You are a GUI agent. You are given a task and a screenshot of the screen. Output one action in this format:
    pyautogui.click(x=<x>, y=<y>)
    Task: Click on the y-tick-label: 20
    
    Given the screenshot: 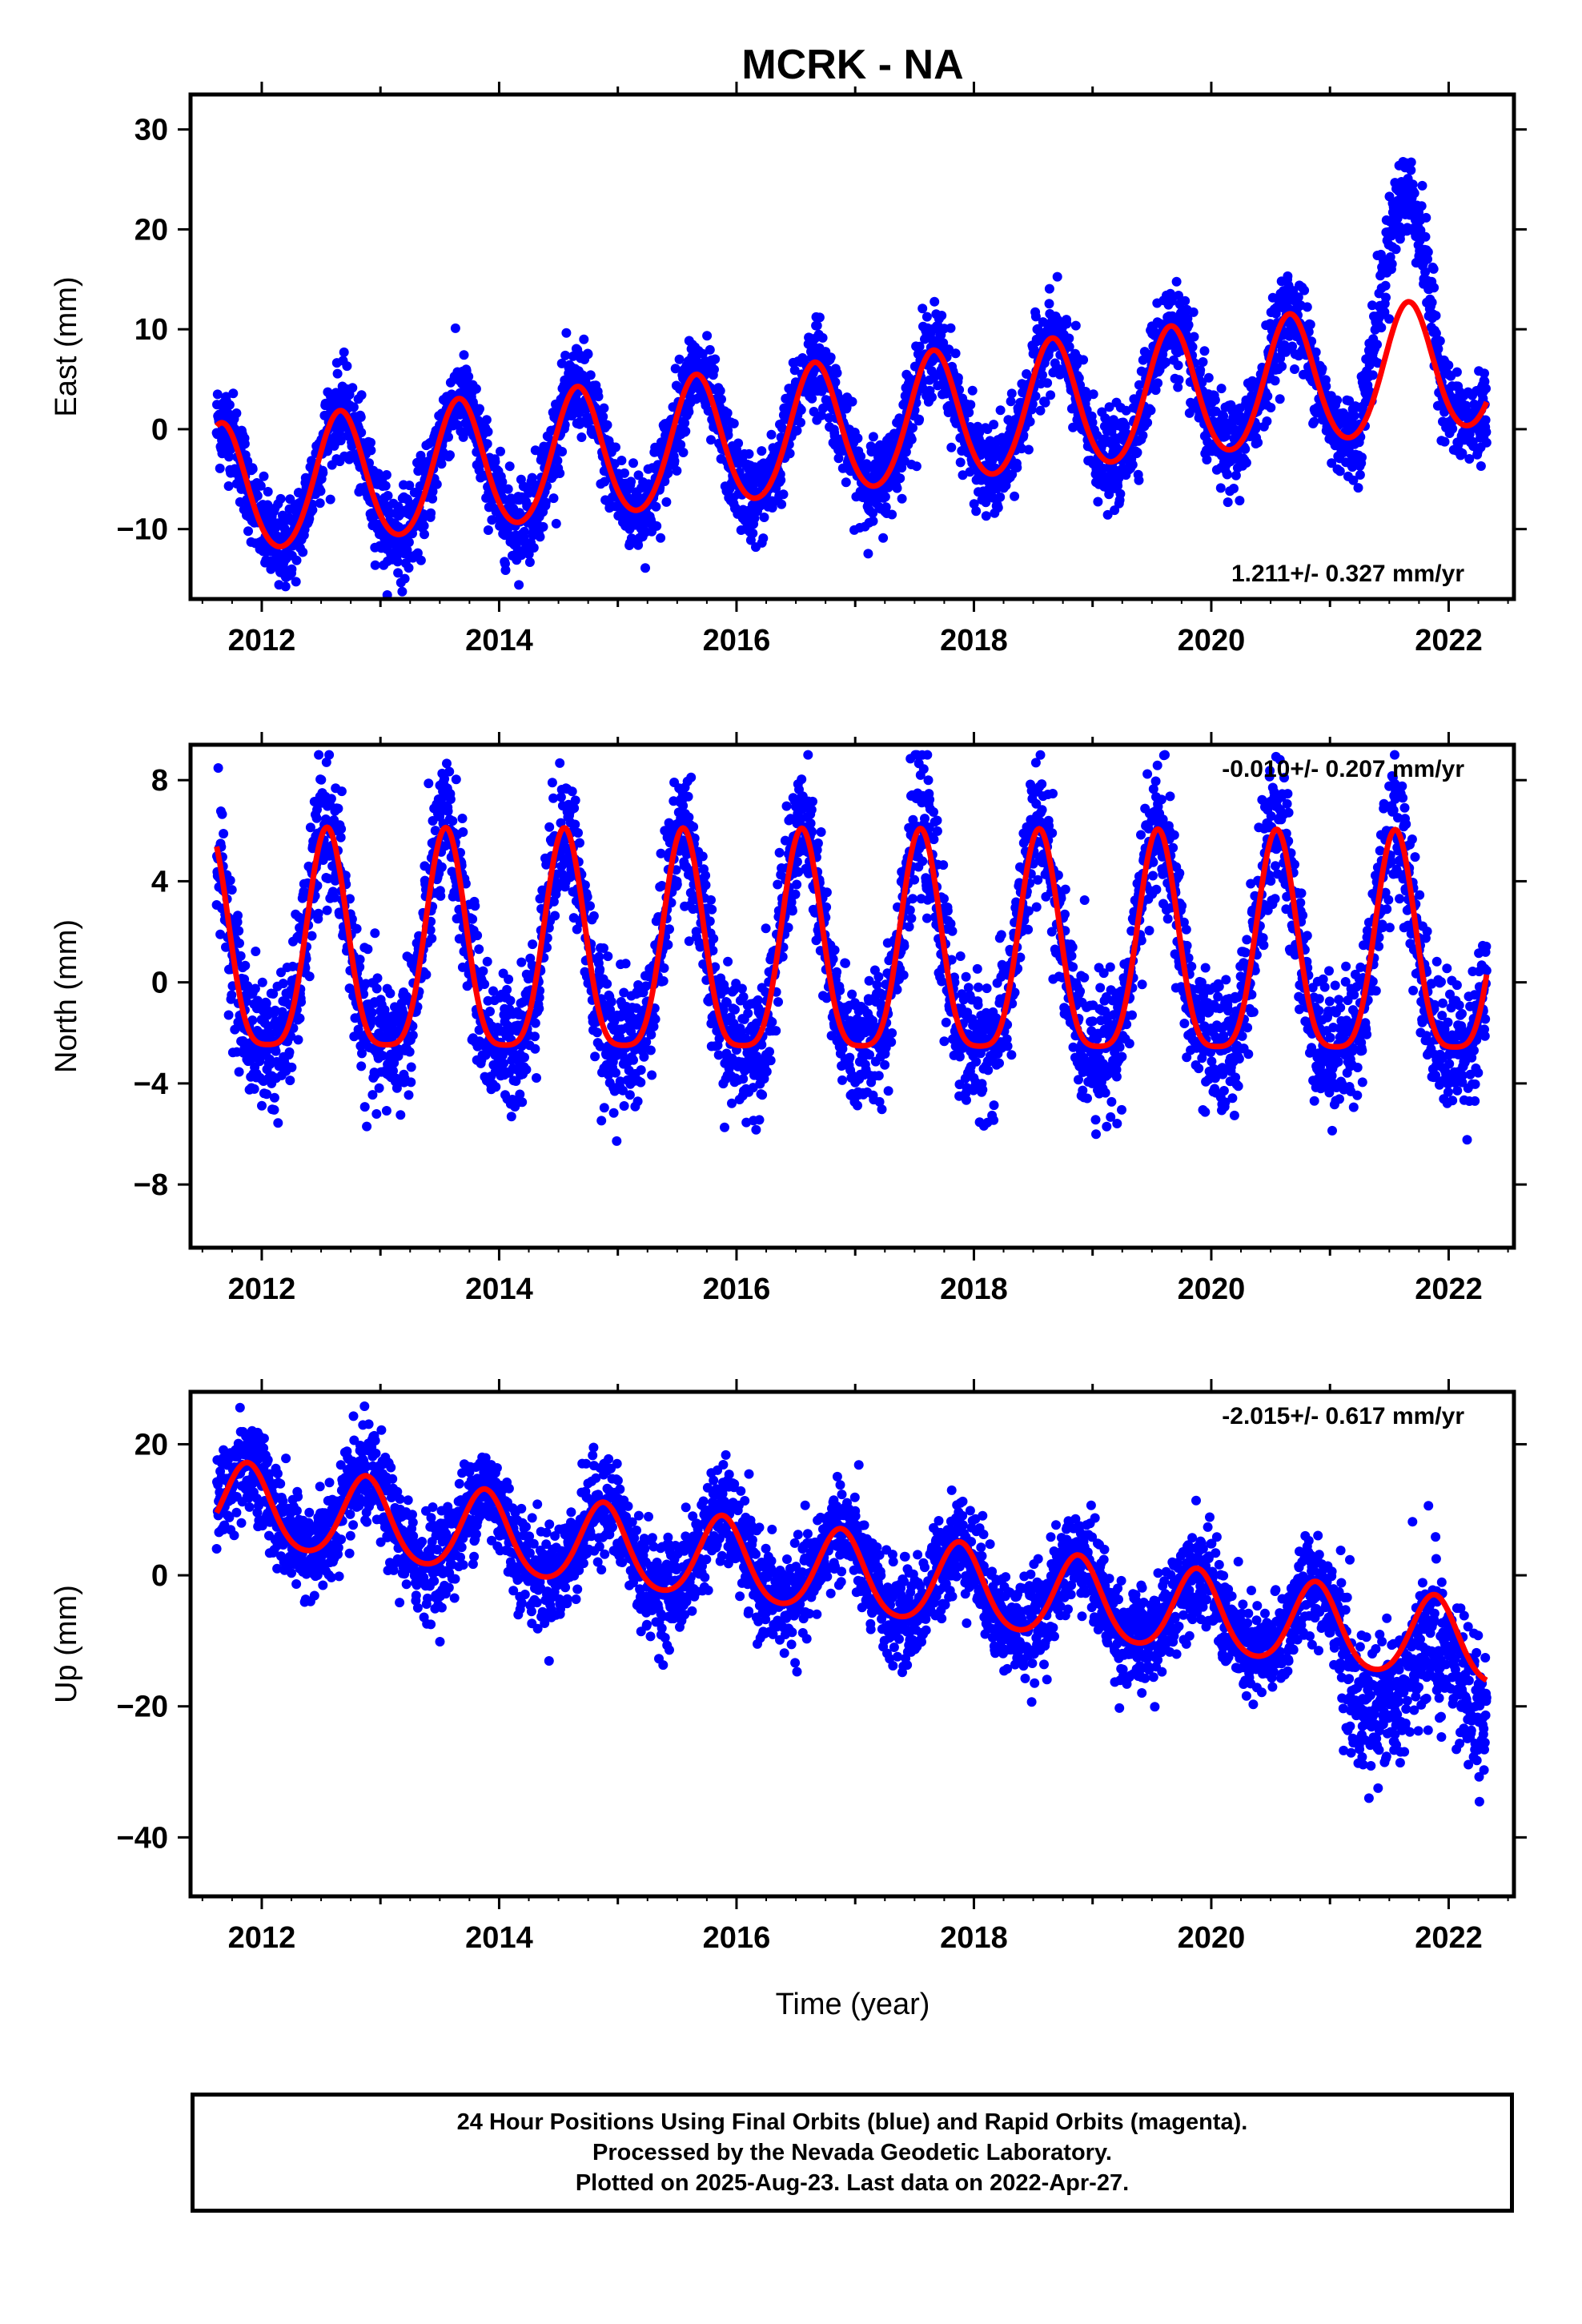 What is the action you would take?
    pyautogui.click(x=151, y=230)
    